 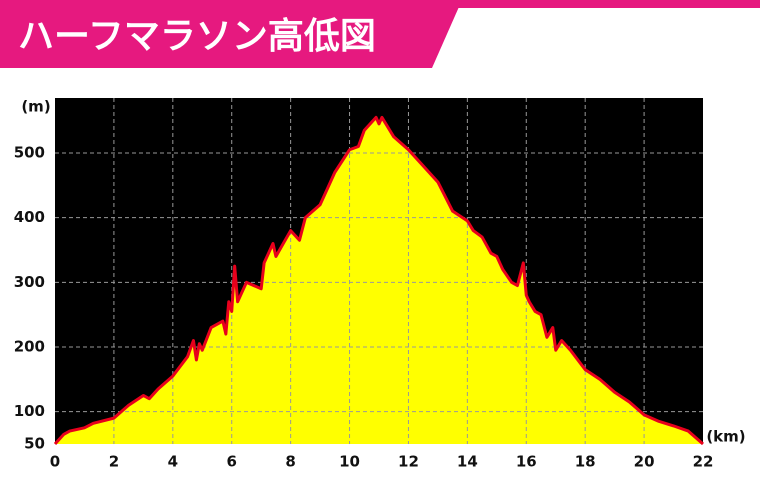 What do you see at coordinates (29, 282) in the screenshot?
I see `y-tick-label: 300` at bounding box center [29, 282].